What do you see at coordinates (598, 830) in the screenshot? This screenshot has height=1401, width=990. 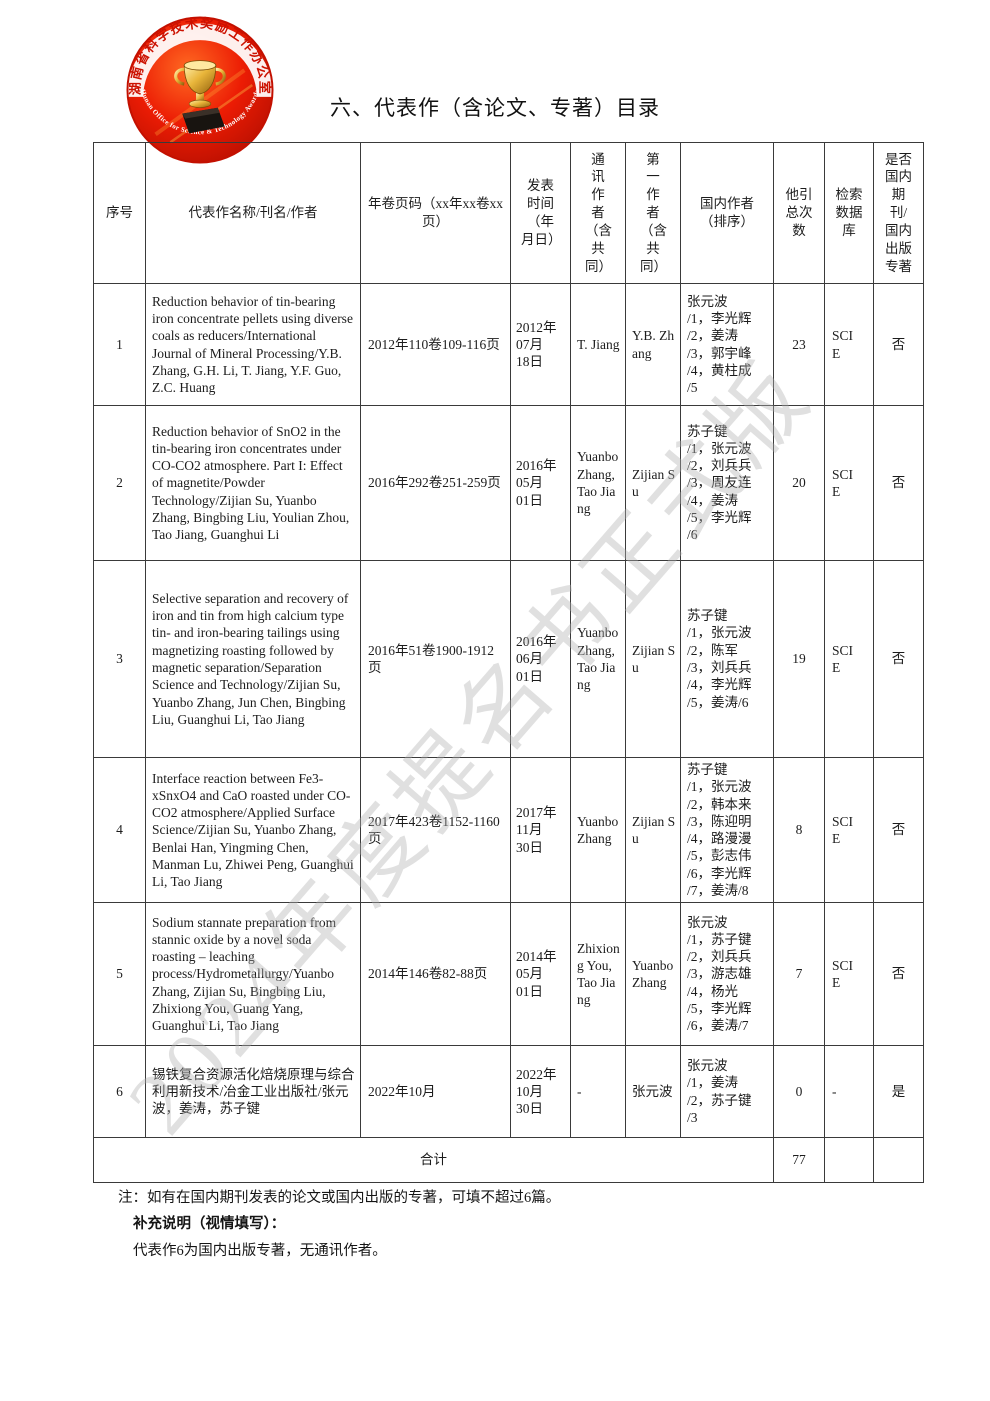 I see `cell-corresponding_author: Yuanbo Zhang` at bounding box center [598, 830].